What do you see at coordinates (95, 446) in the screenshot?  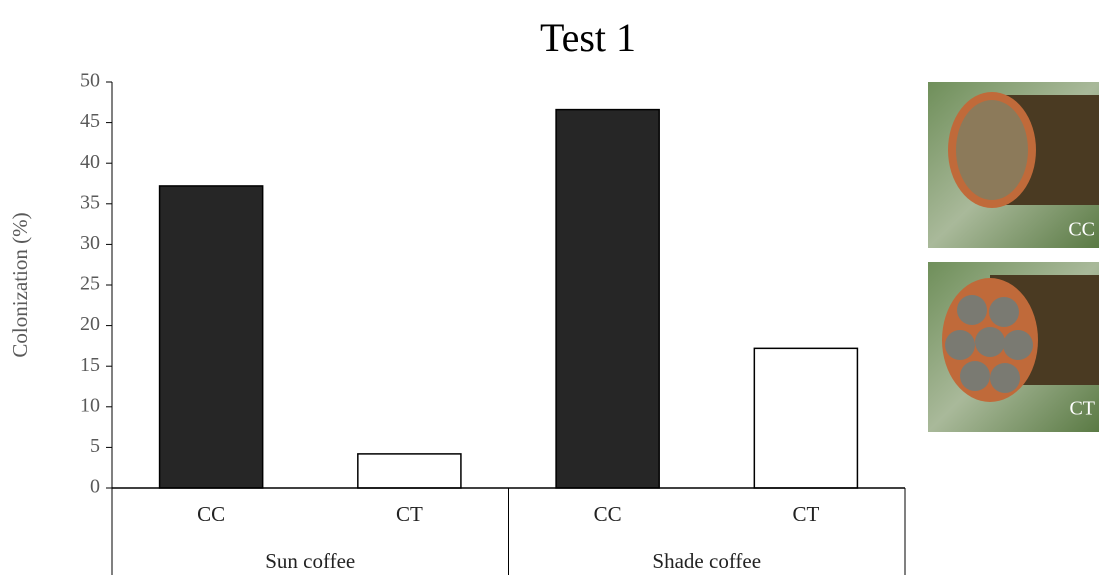 I see `y-tick-label: 5` at bounding box center [95, 446].